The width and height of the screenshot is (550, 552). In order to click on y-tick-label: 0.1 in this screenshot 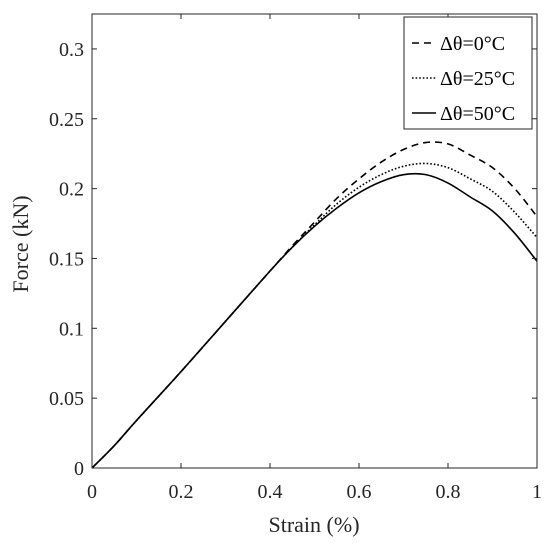, I will do `click(71, 329)`.